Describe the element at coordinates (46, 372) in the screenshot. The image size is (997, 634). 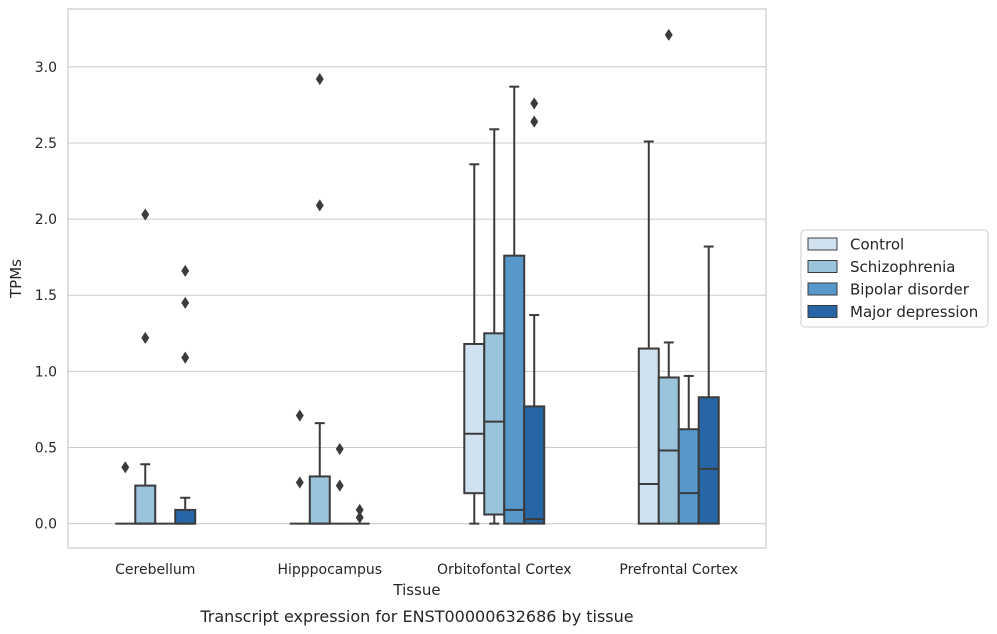
I see `y-tick-label: 1.0` at that location.